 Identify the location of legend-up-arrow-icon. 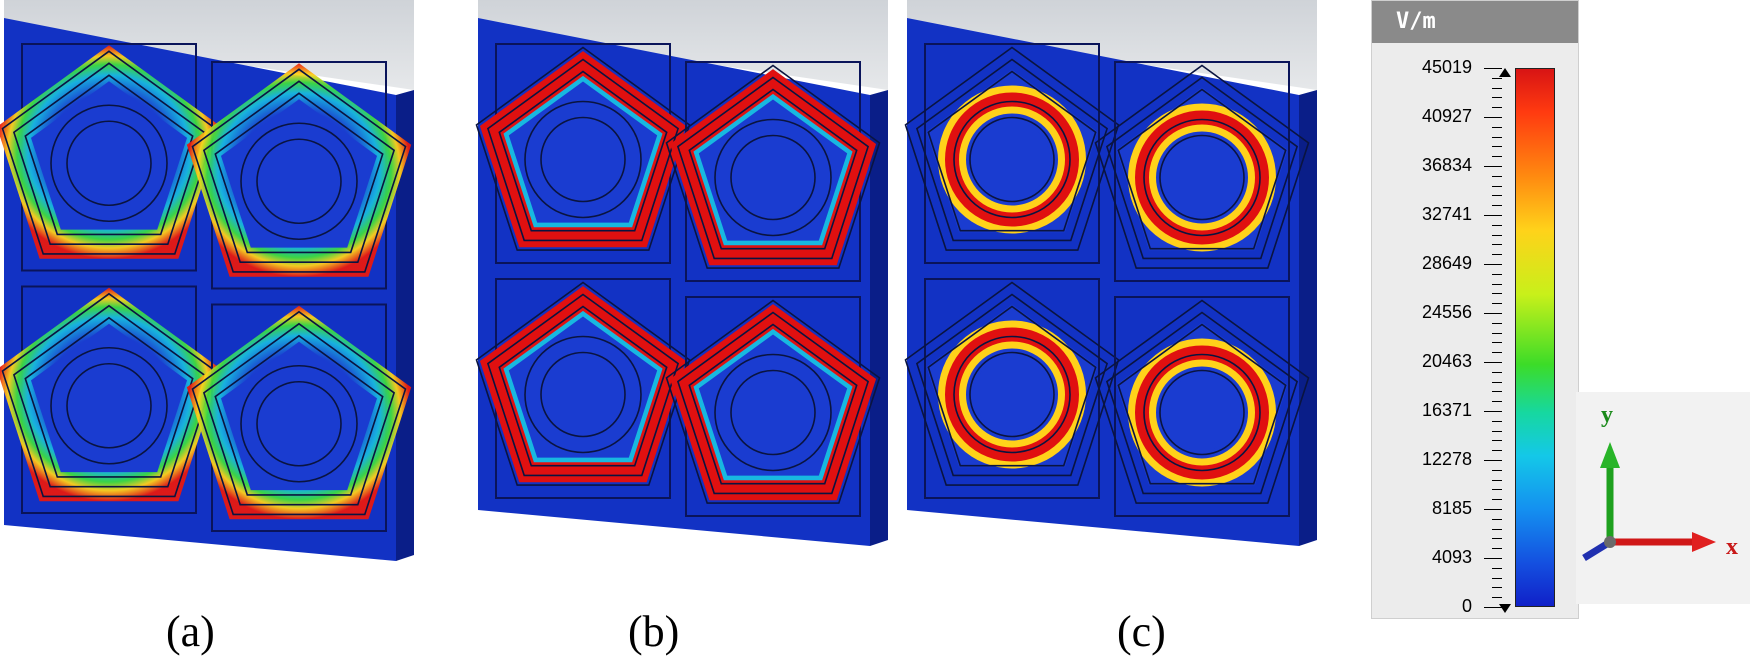
(1505, 72).